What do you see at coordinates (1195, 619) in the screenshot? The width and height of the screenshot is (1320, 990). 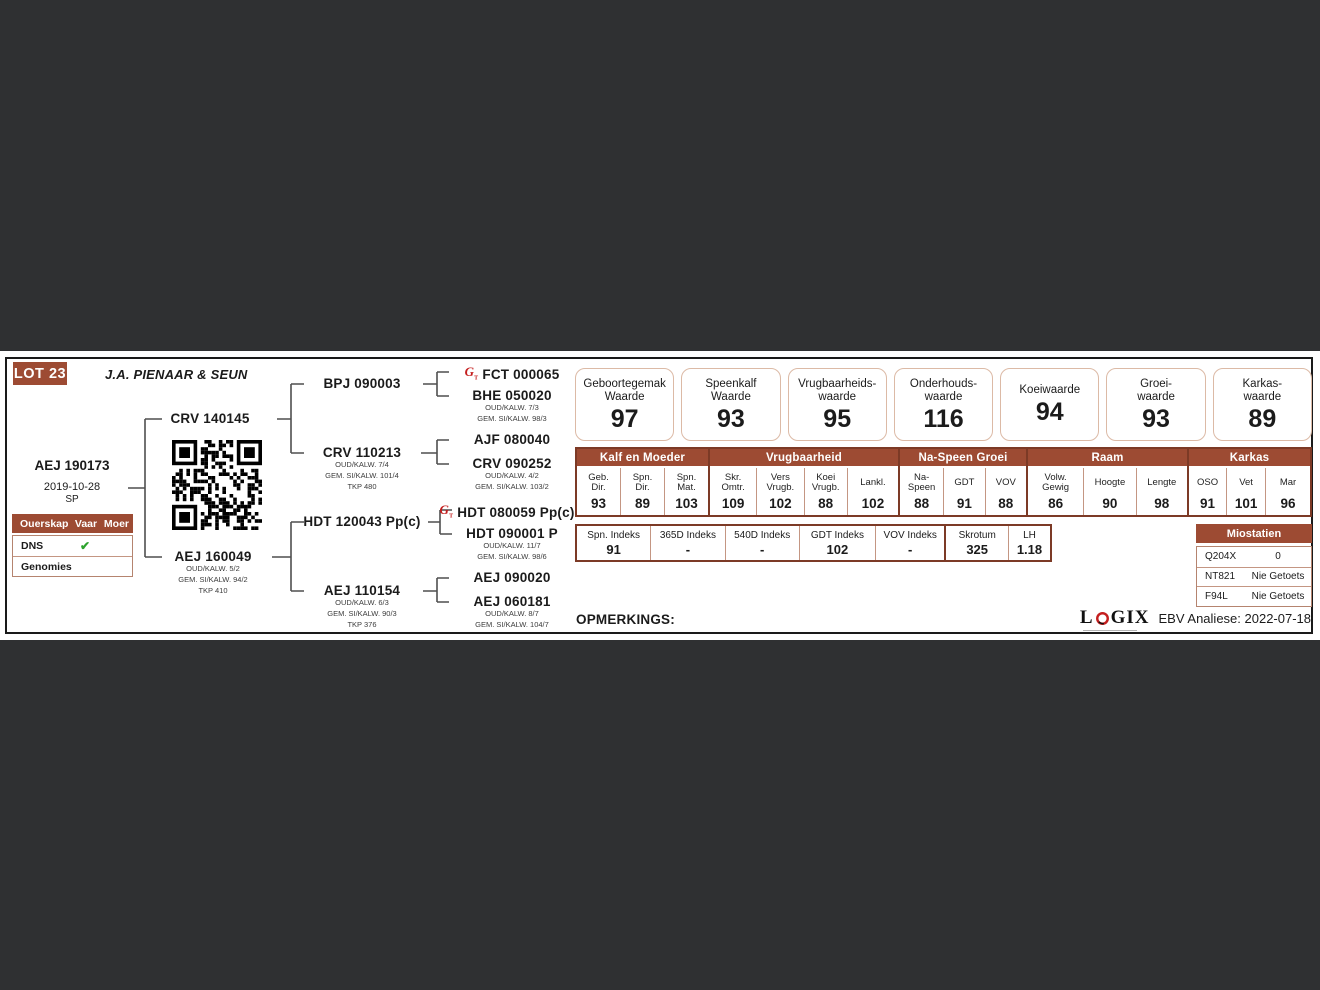 I see `footer-right: L GIX EBV Analiese: 2022-07-18` at bounding box center [1195, 619].